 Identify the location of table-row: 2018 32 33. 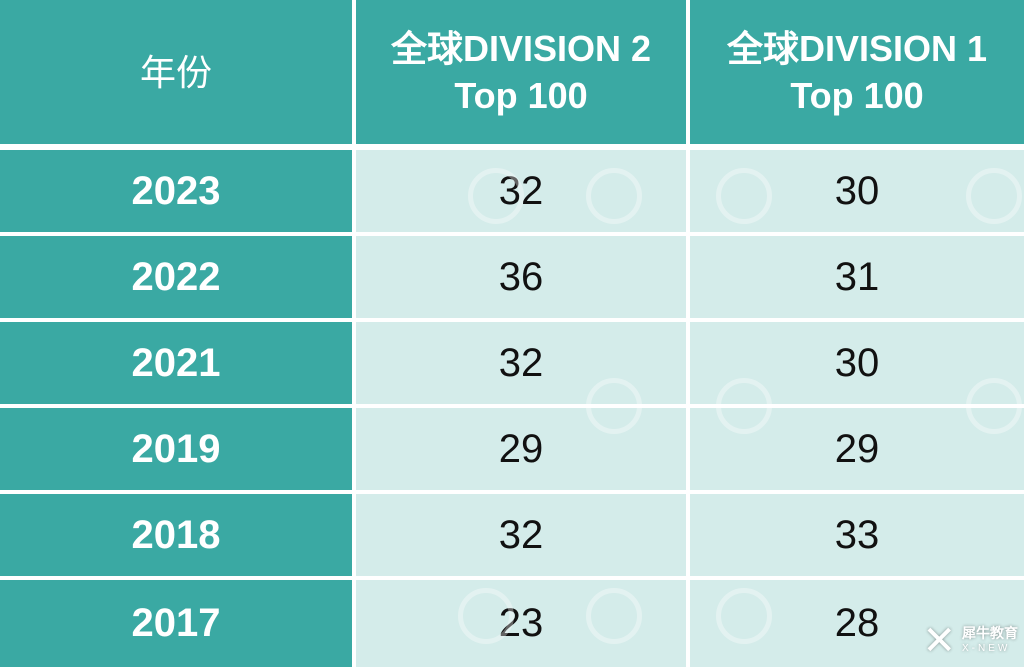
(512, 535).